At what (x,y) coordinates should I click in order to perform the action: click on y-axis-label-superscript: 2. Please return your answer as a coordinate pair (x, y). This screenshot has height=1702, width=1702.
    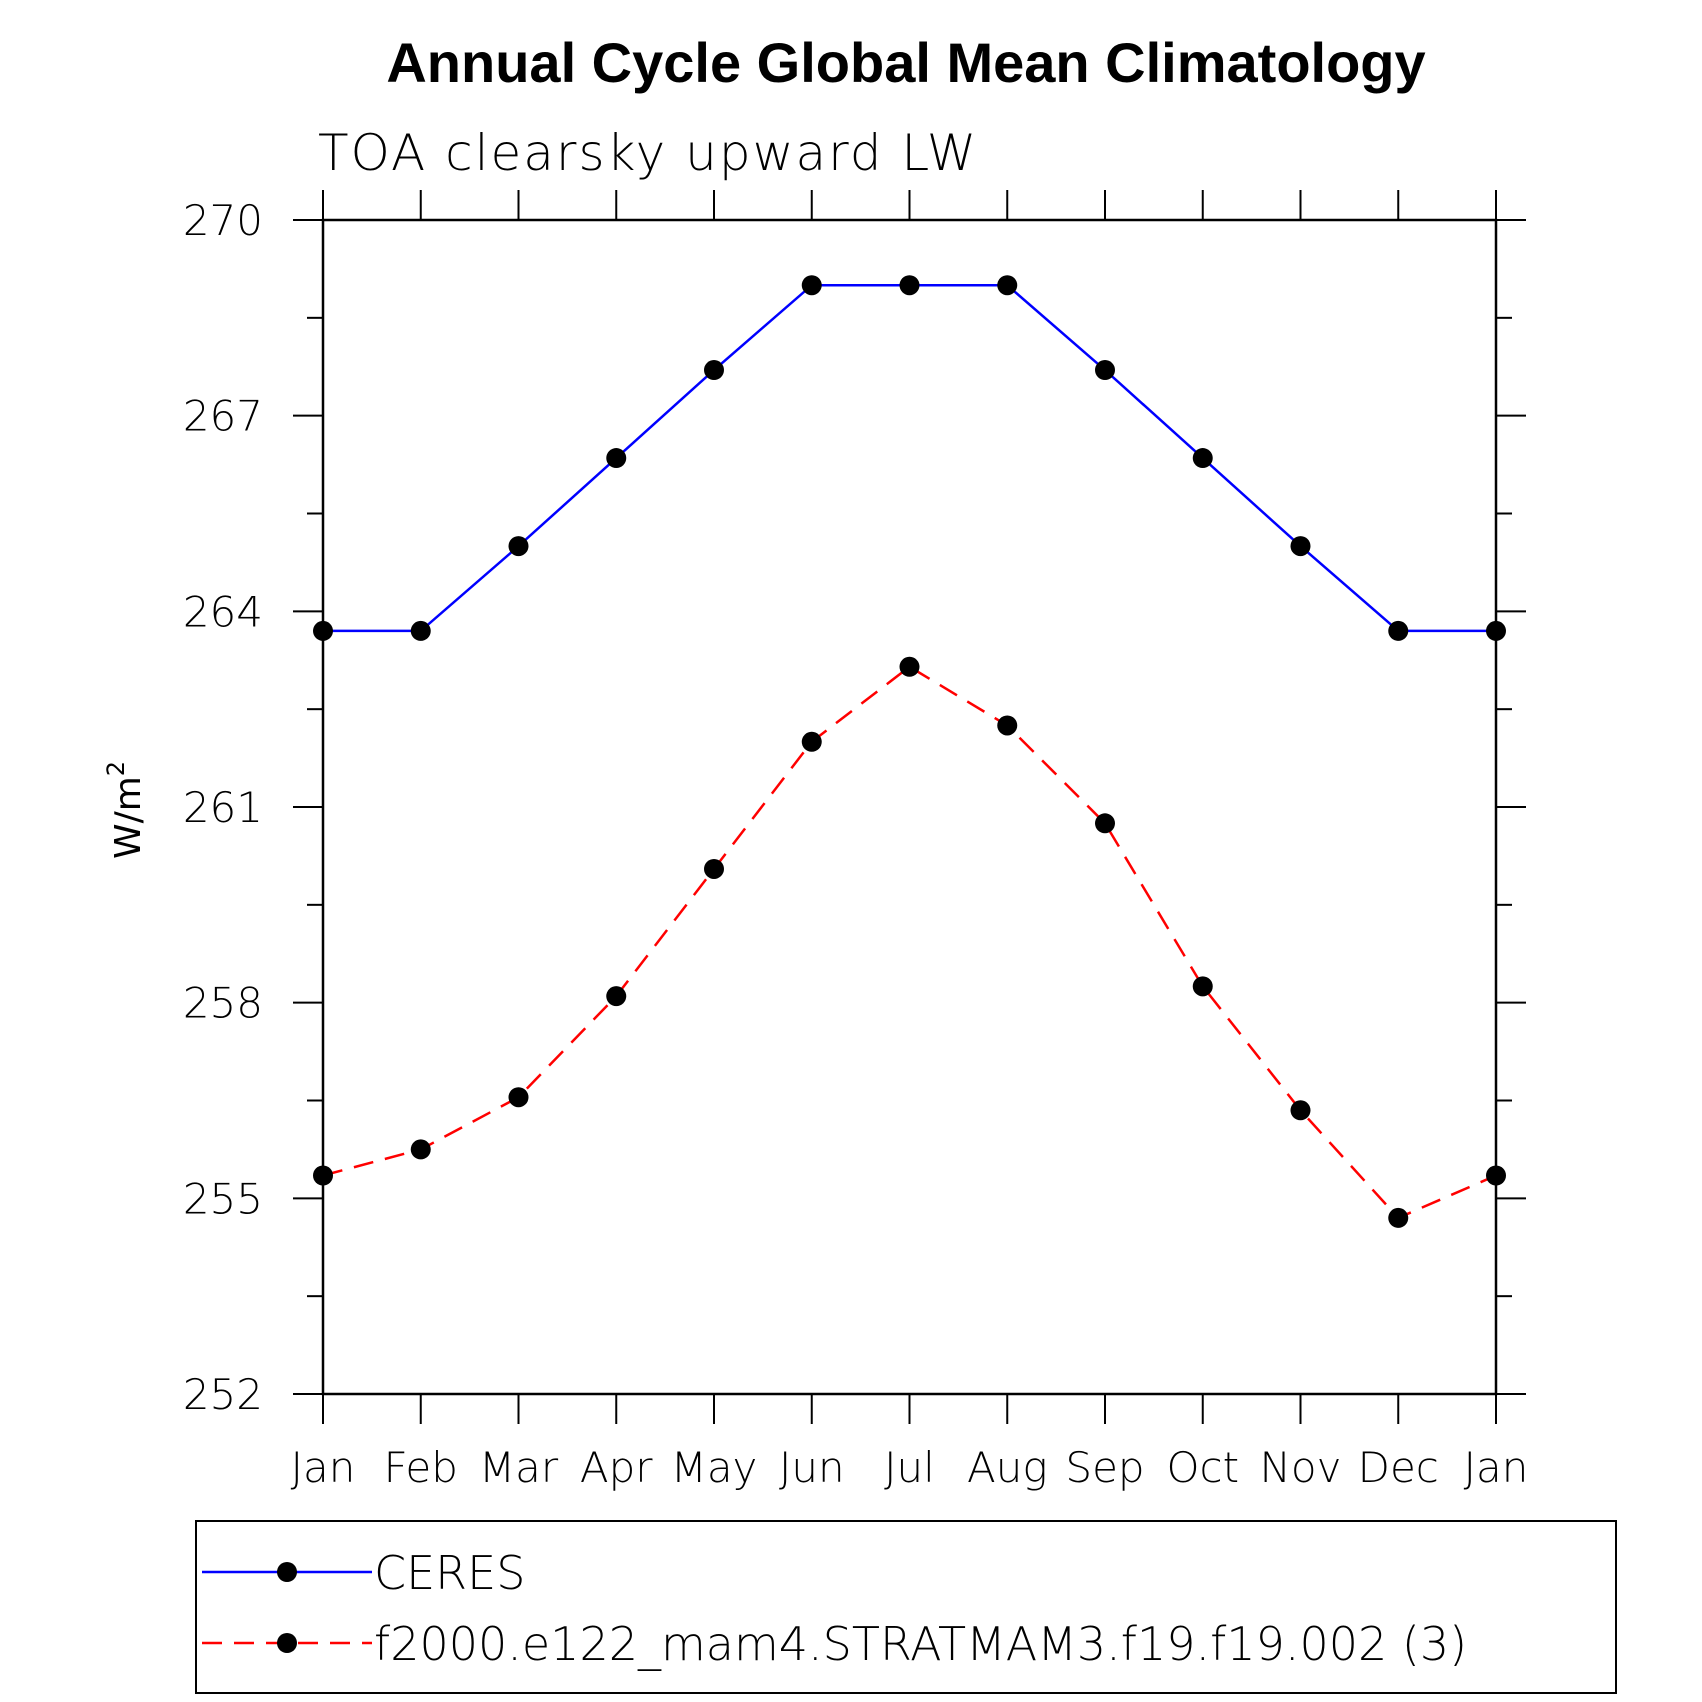
    Looking at the image, I should click on (116, 768).